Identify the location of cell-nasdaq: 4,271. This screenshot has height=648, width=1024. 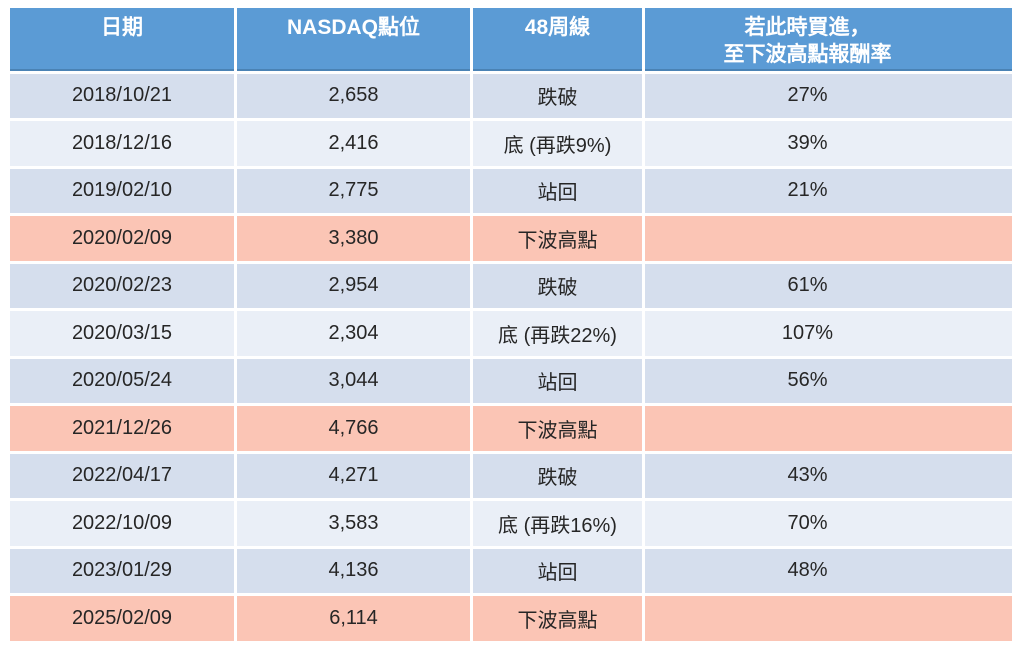
(353, 476).